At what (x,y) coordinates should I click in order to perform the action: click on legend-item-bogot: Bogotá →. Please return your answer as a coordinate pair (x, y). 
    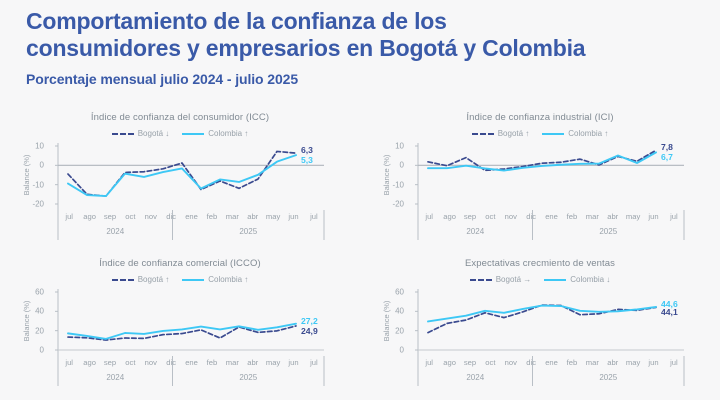
    Looking at the image, I should click on (500, 279).